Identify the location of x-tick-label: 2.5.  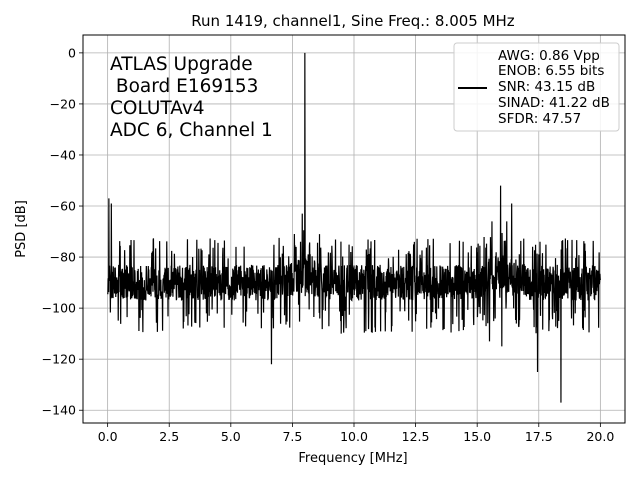
(169, 436).